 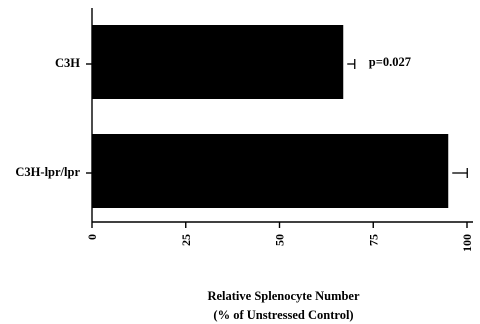 What do you see at coordinates (218, 62) in the screenshot?
I see `bar-c3h` at bounding box center [218, 62].